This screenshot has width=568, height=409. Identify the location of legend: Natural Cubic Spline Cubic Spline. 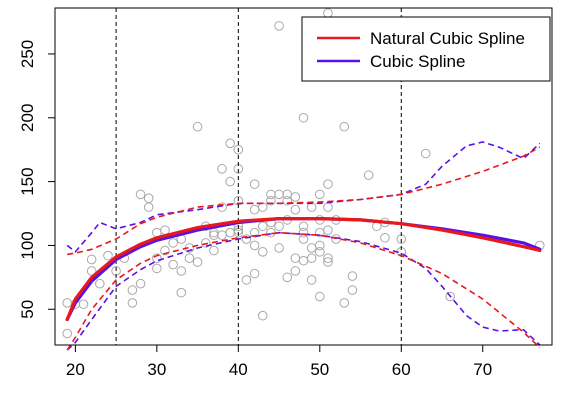
(426, 49).